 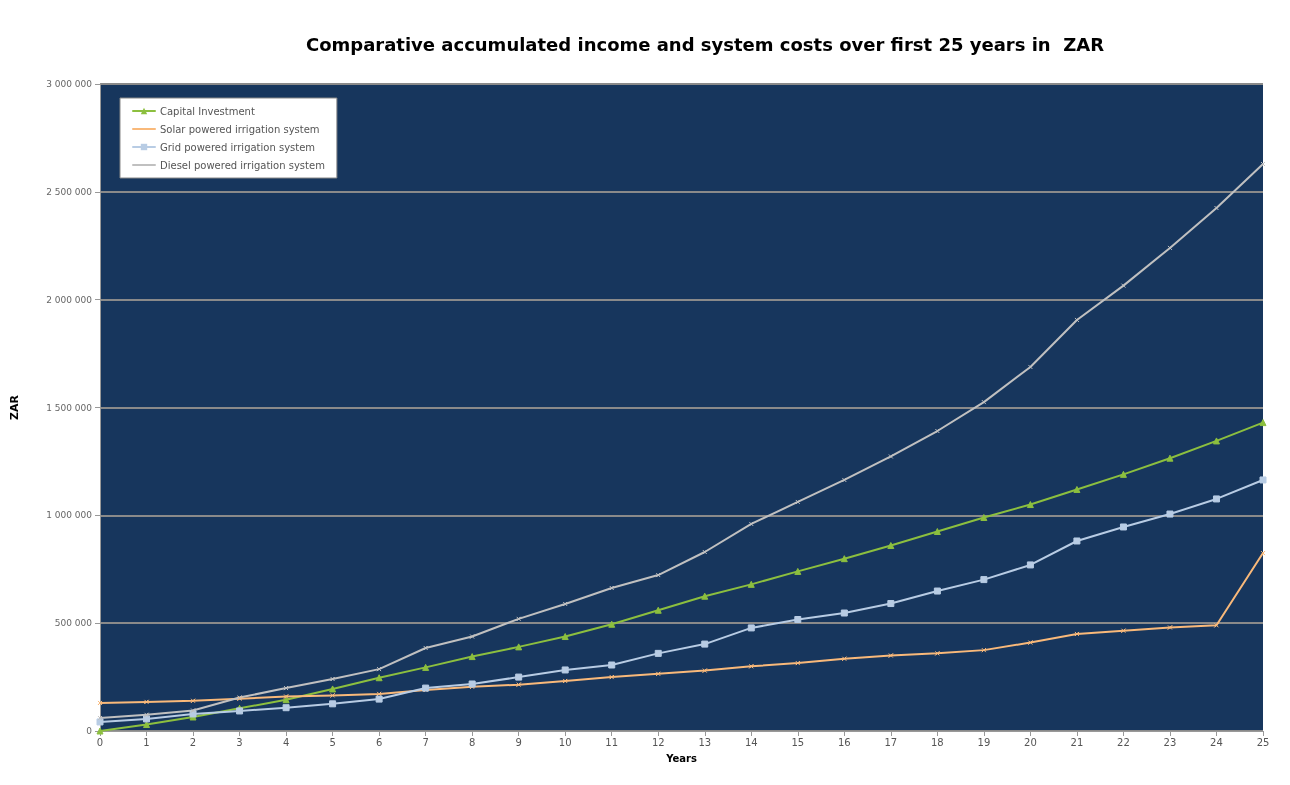 What do you see at coordinates (984, 742) in the screenshot?
I see `x-tick-label: 19` at bounding box center [984, 742].